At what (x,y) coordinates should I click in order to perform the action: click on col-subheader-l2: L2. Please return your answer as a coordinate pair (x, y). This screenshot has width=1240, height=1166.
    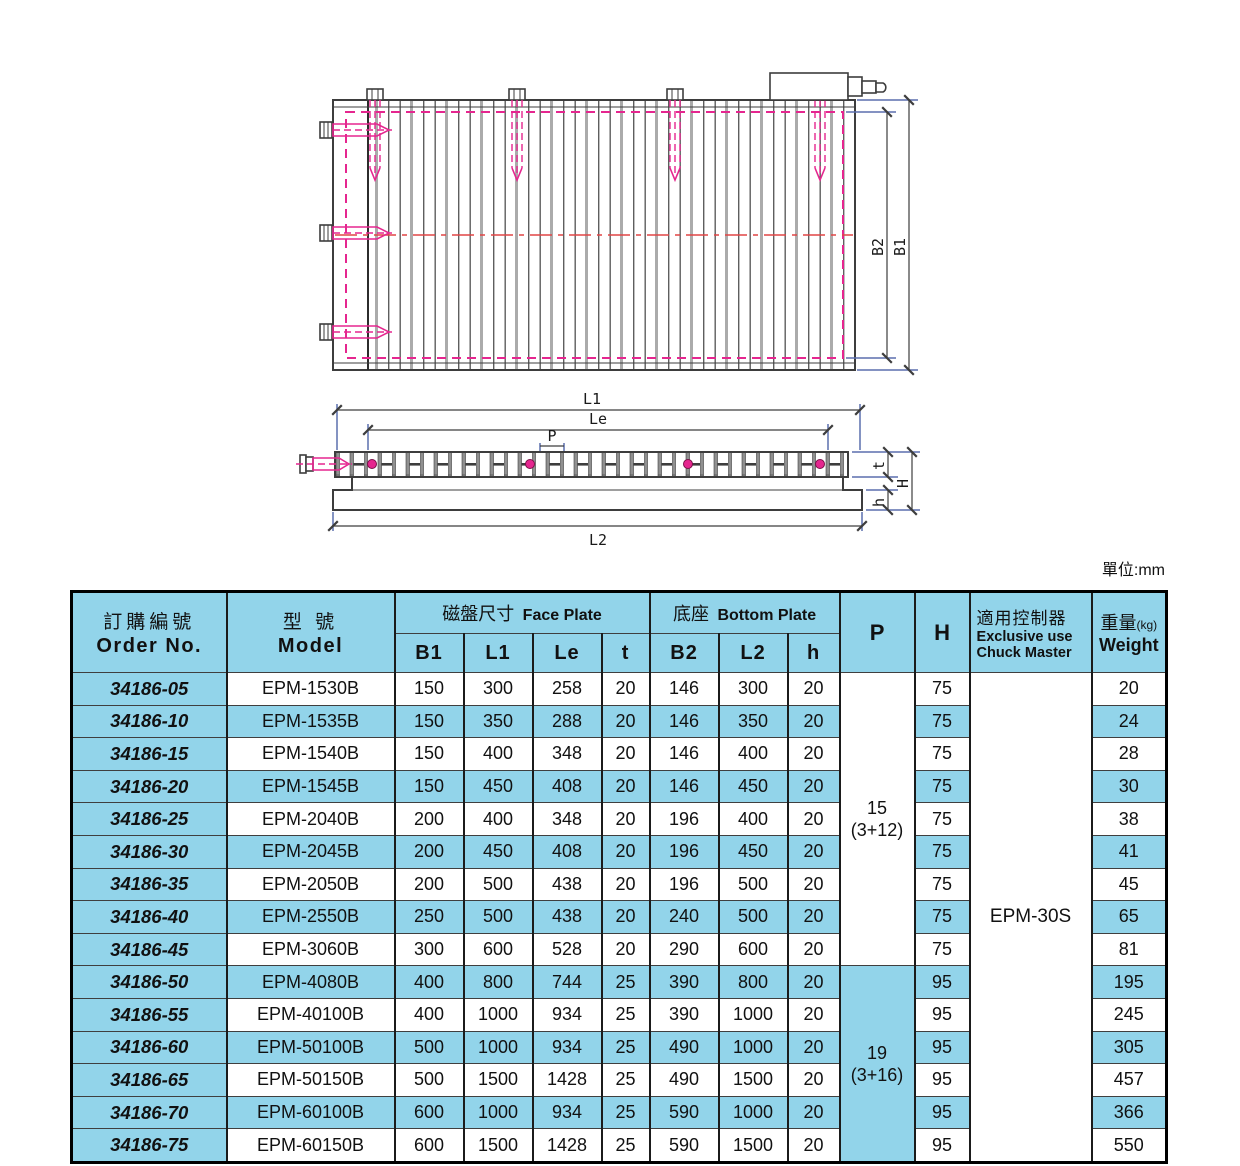
    Looking at the image, I should click on (753, 653).